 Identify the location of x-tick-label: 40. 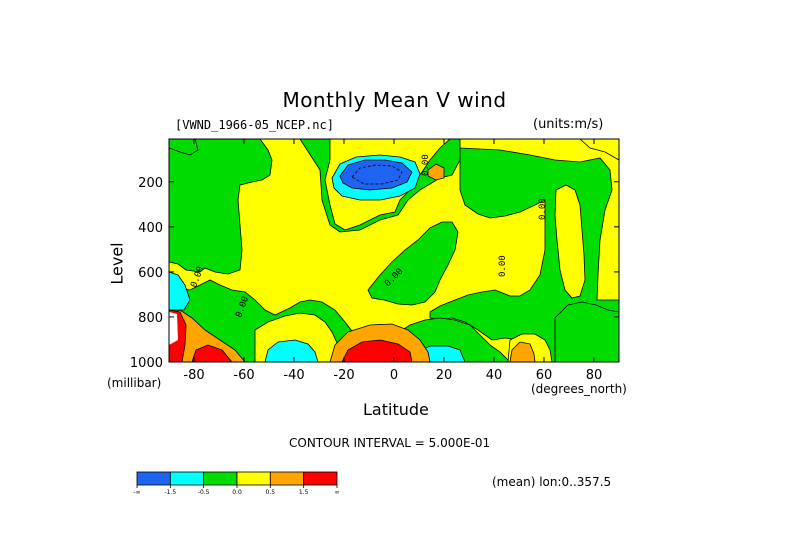
(494, 375).